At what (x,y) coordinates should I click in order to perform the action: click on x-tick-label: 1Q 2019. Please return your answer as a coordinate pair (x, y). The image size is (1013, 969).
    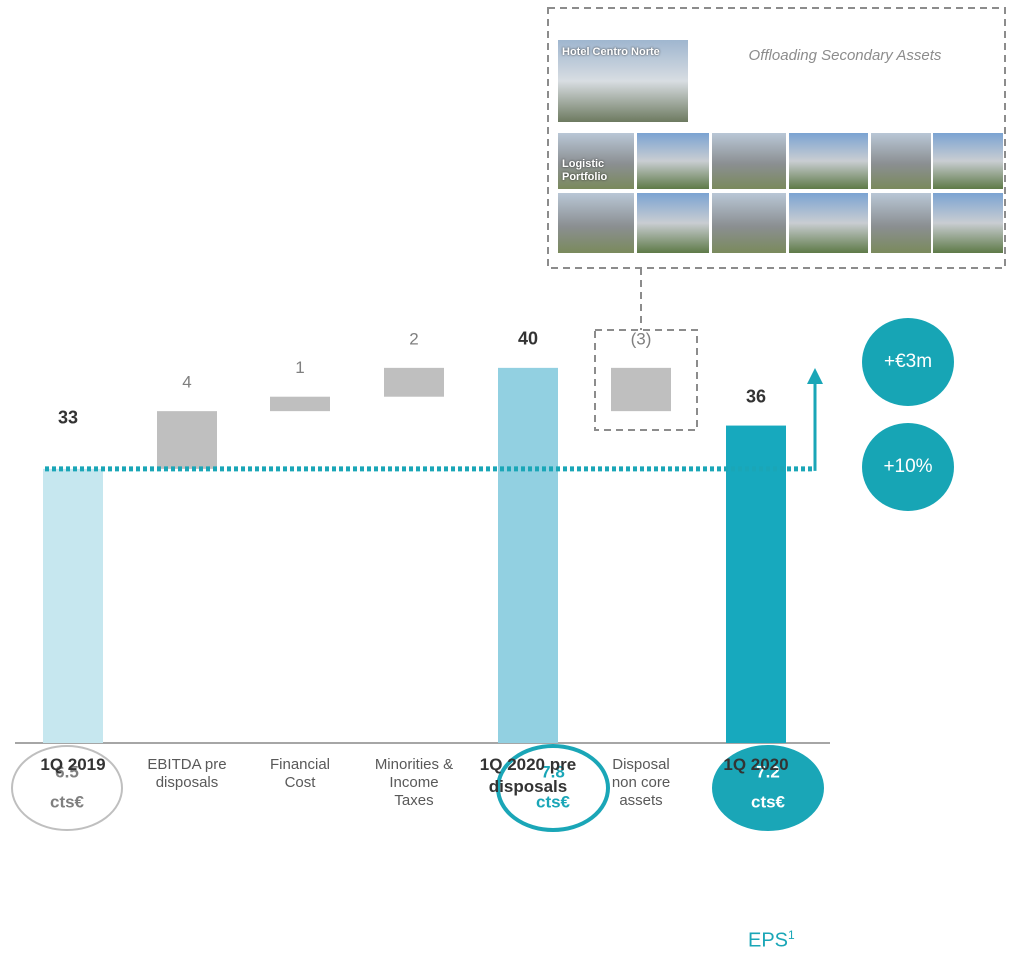
    Looking at the image, I should click on (73, 764).